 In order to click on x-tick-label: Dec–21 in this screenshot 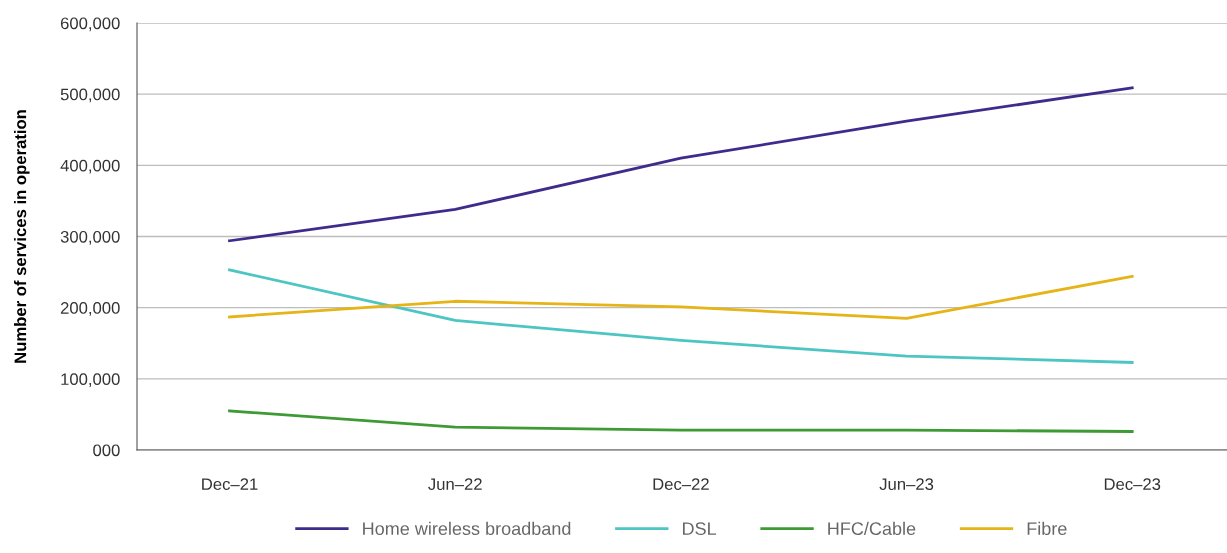, I will do `click(230, 484)`.